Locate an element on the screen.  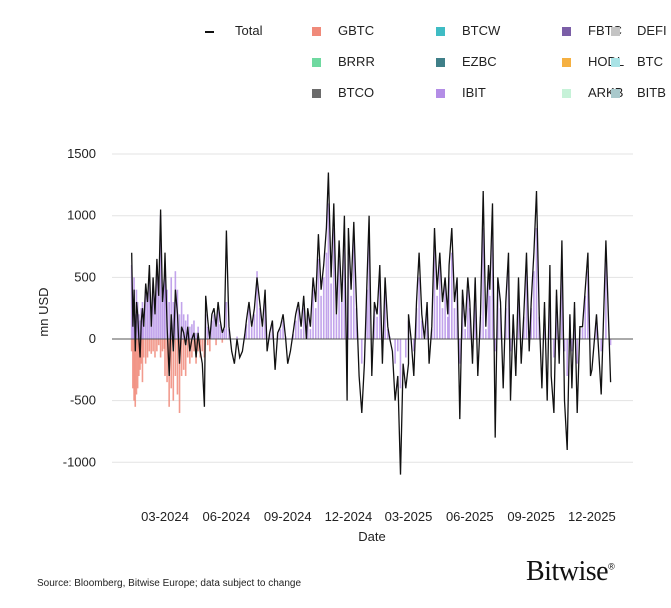
y-axis-label: mn USD is located at coordinates (43, 311).